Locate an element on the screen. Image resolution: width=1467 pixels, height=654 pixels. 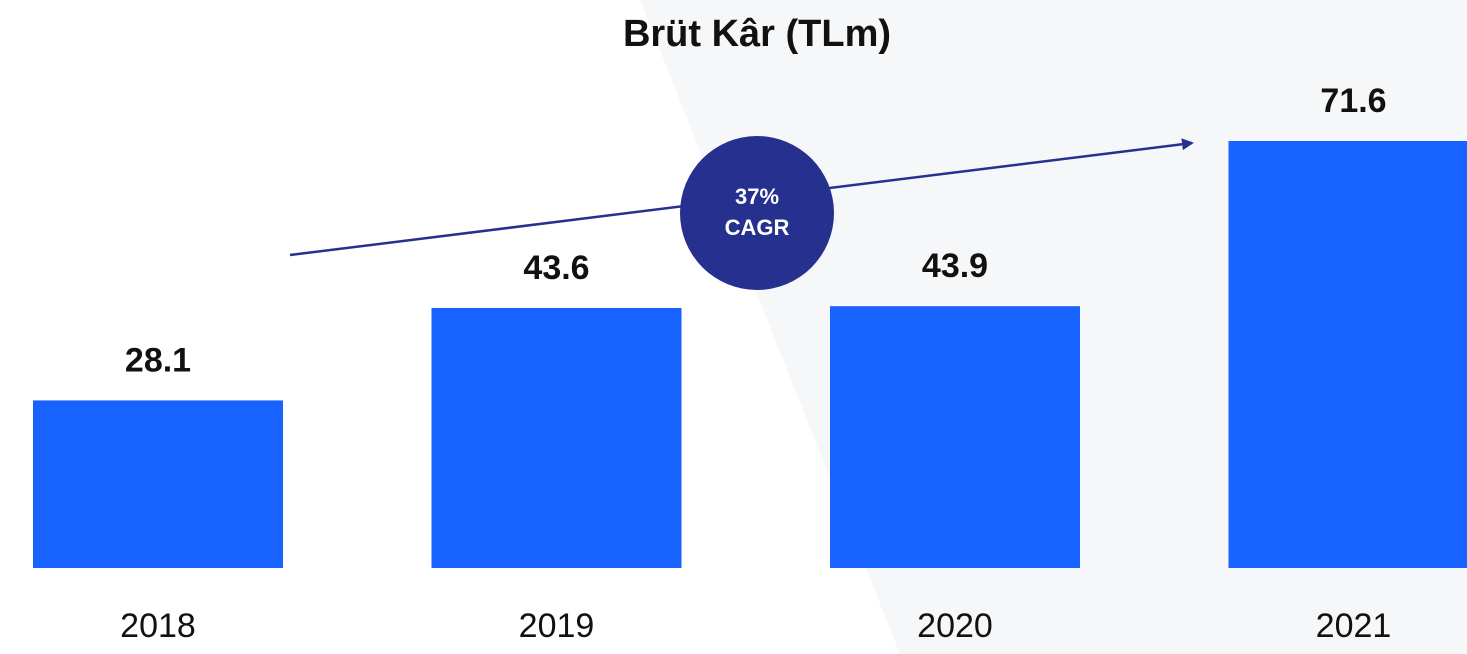
cagr-badge is located at coordinates (757, 213).